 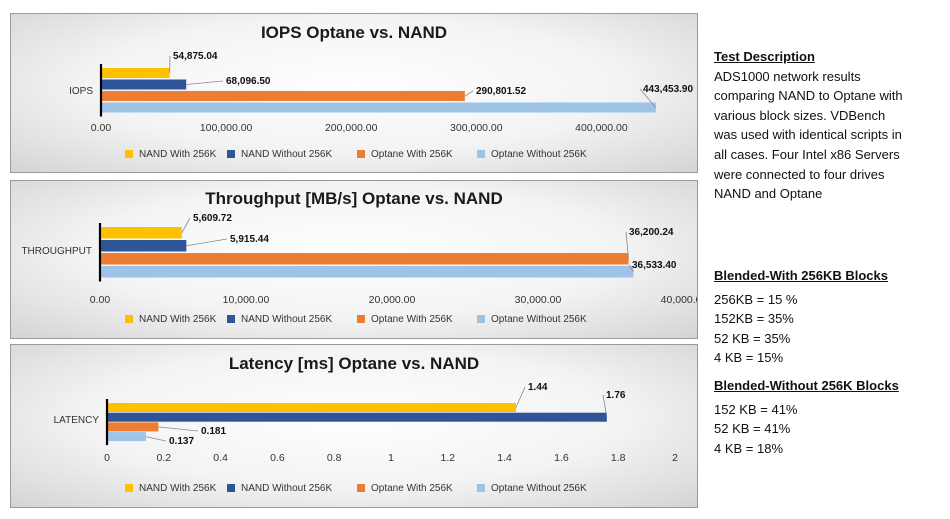 What do you see at coordinates (756, 409) in the screenshot?
I see `blended-without-line: 152 KB = 41%` at bounding box center [756, 409].